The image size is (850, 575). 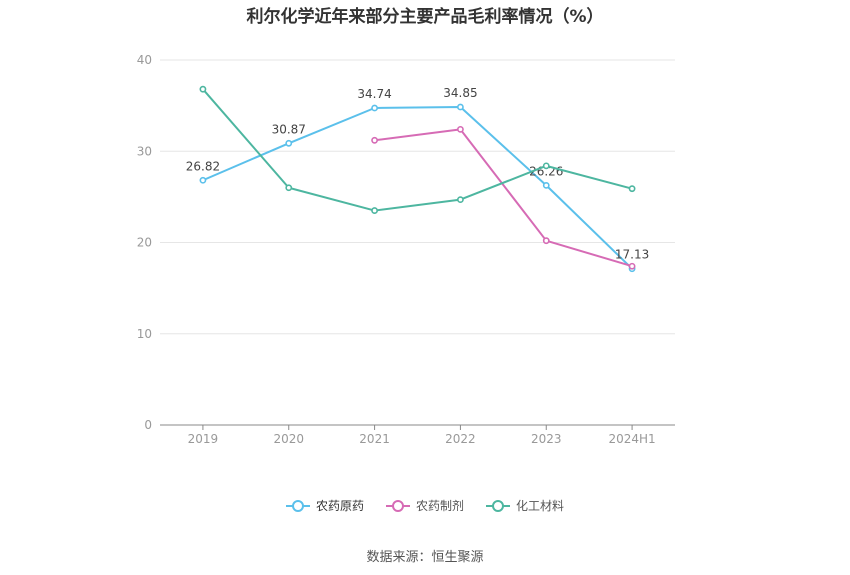 I want to click on x-tick-label: 2021, so click(x=374, y=439).